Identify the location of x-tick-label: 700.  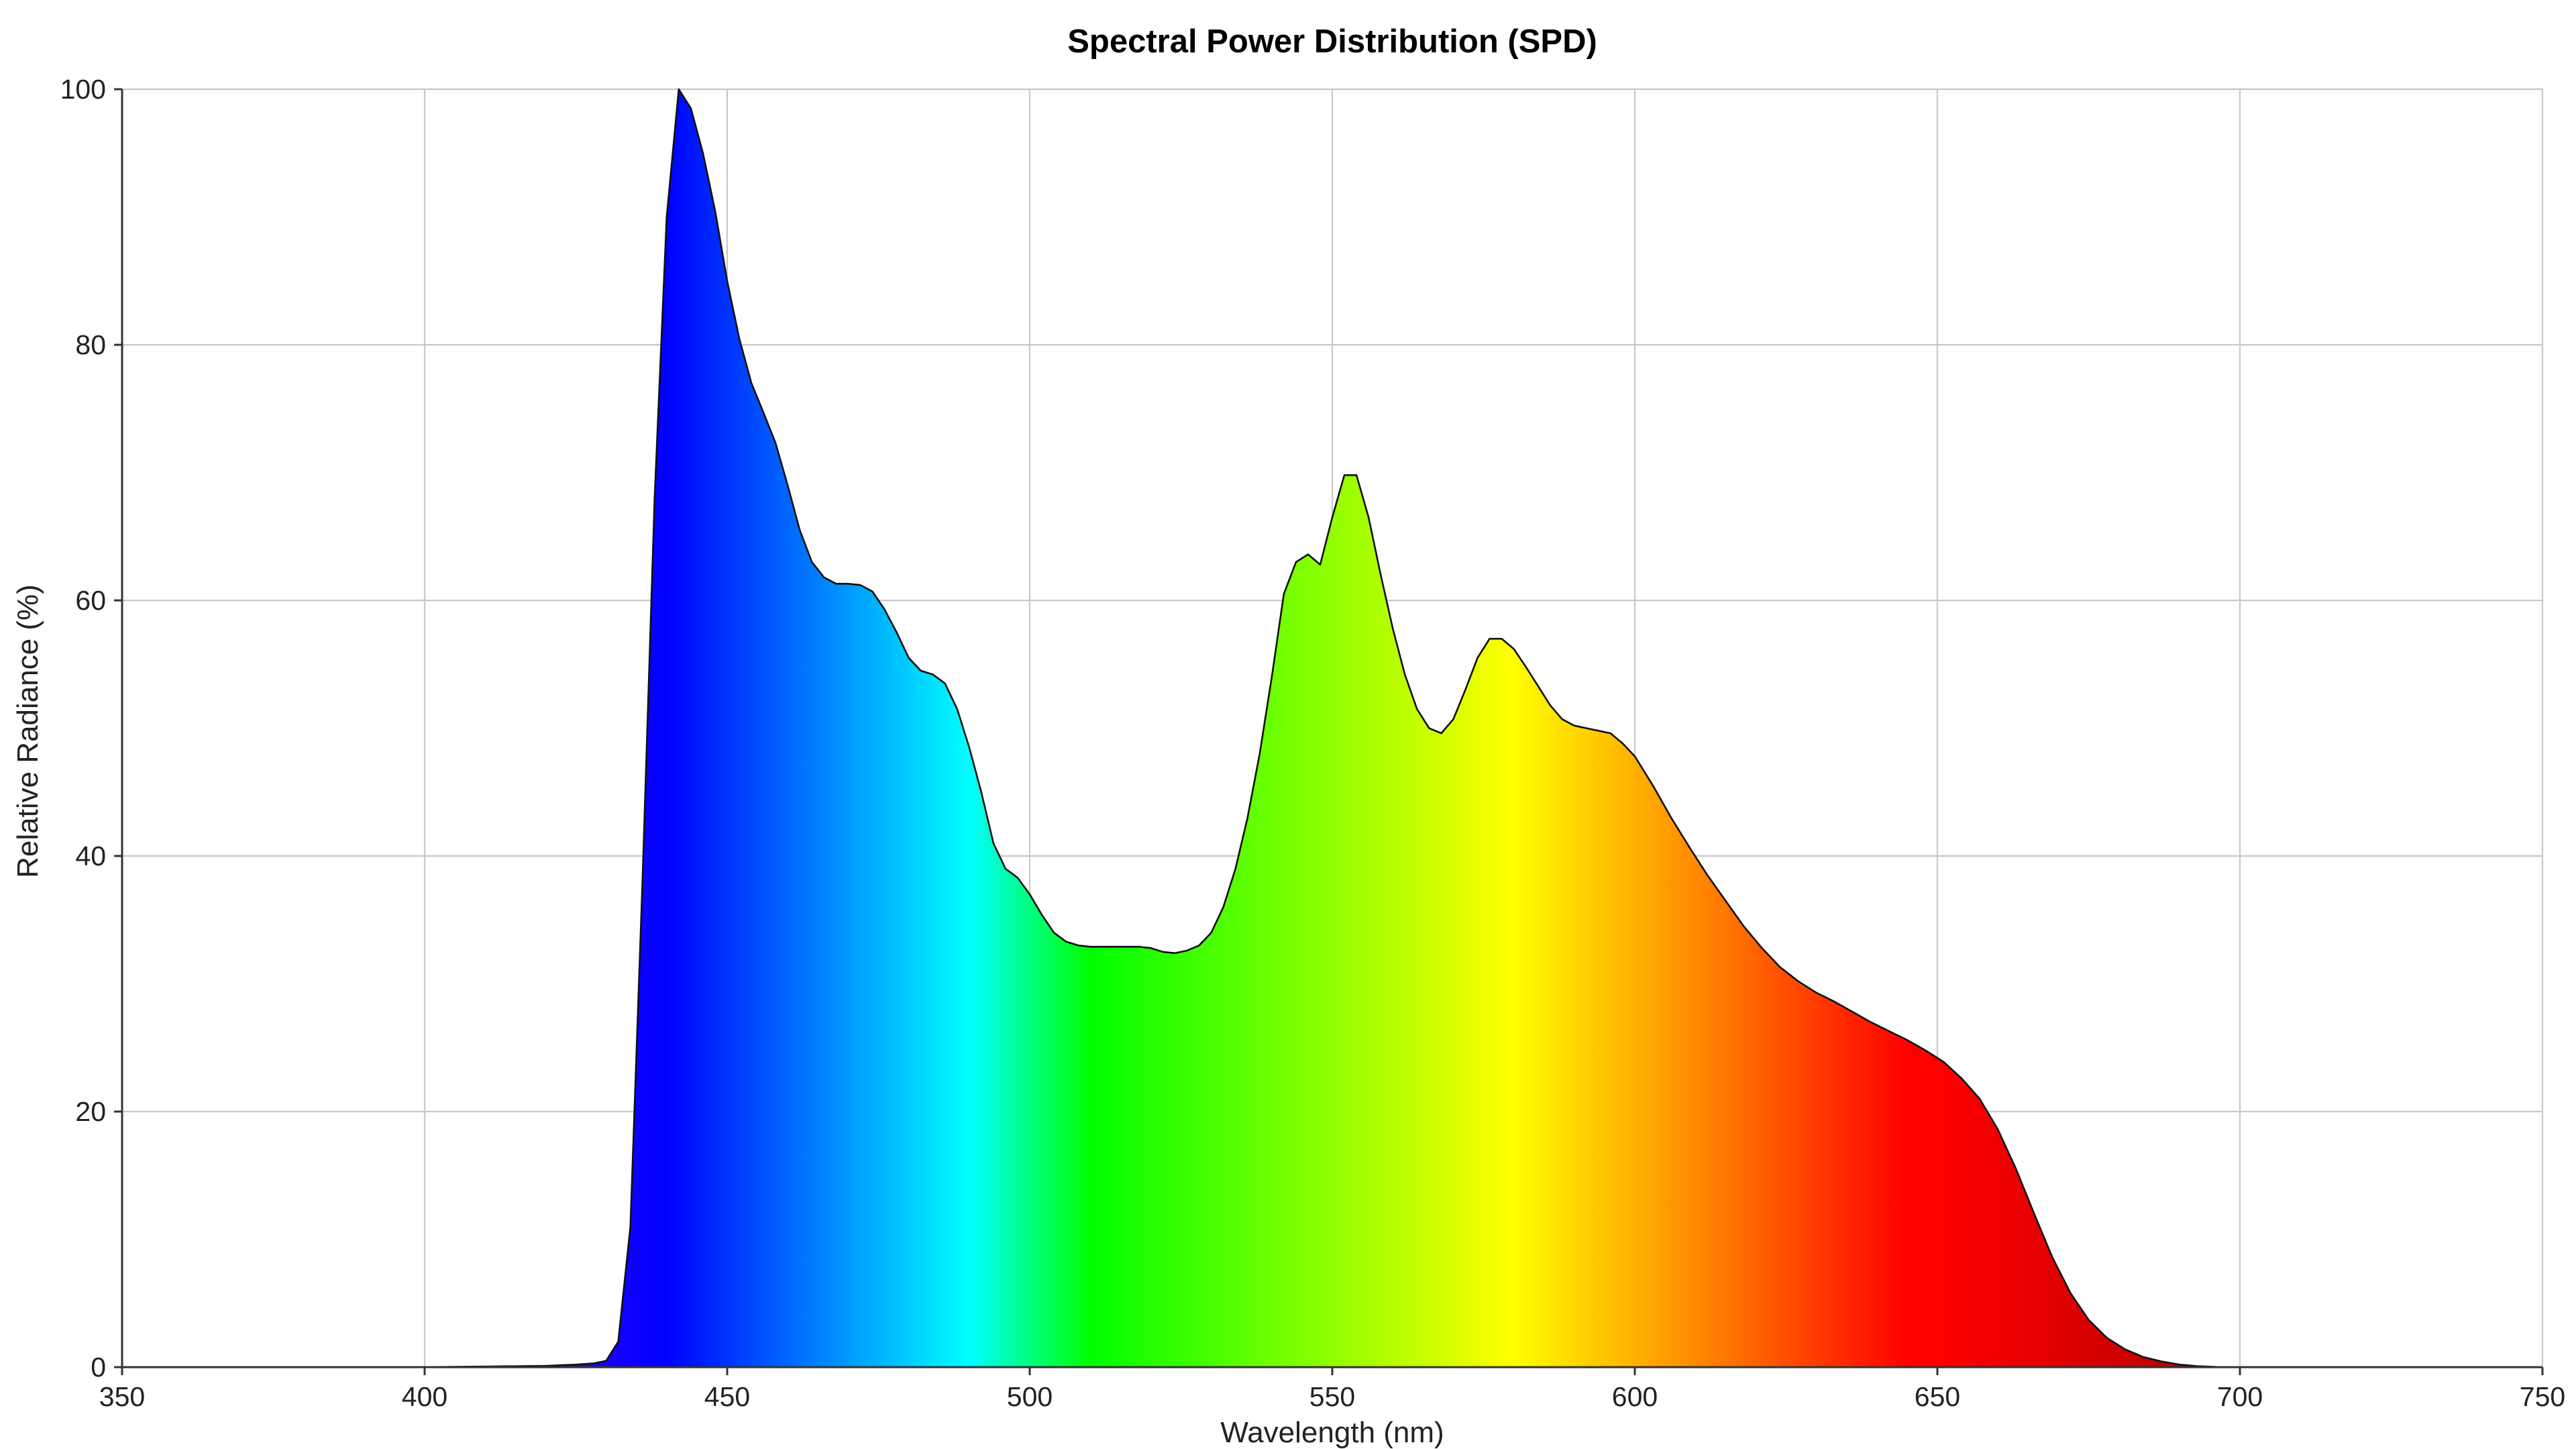
(2240, 1396).